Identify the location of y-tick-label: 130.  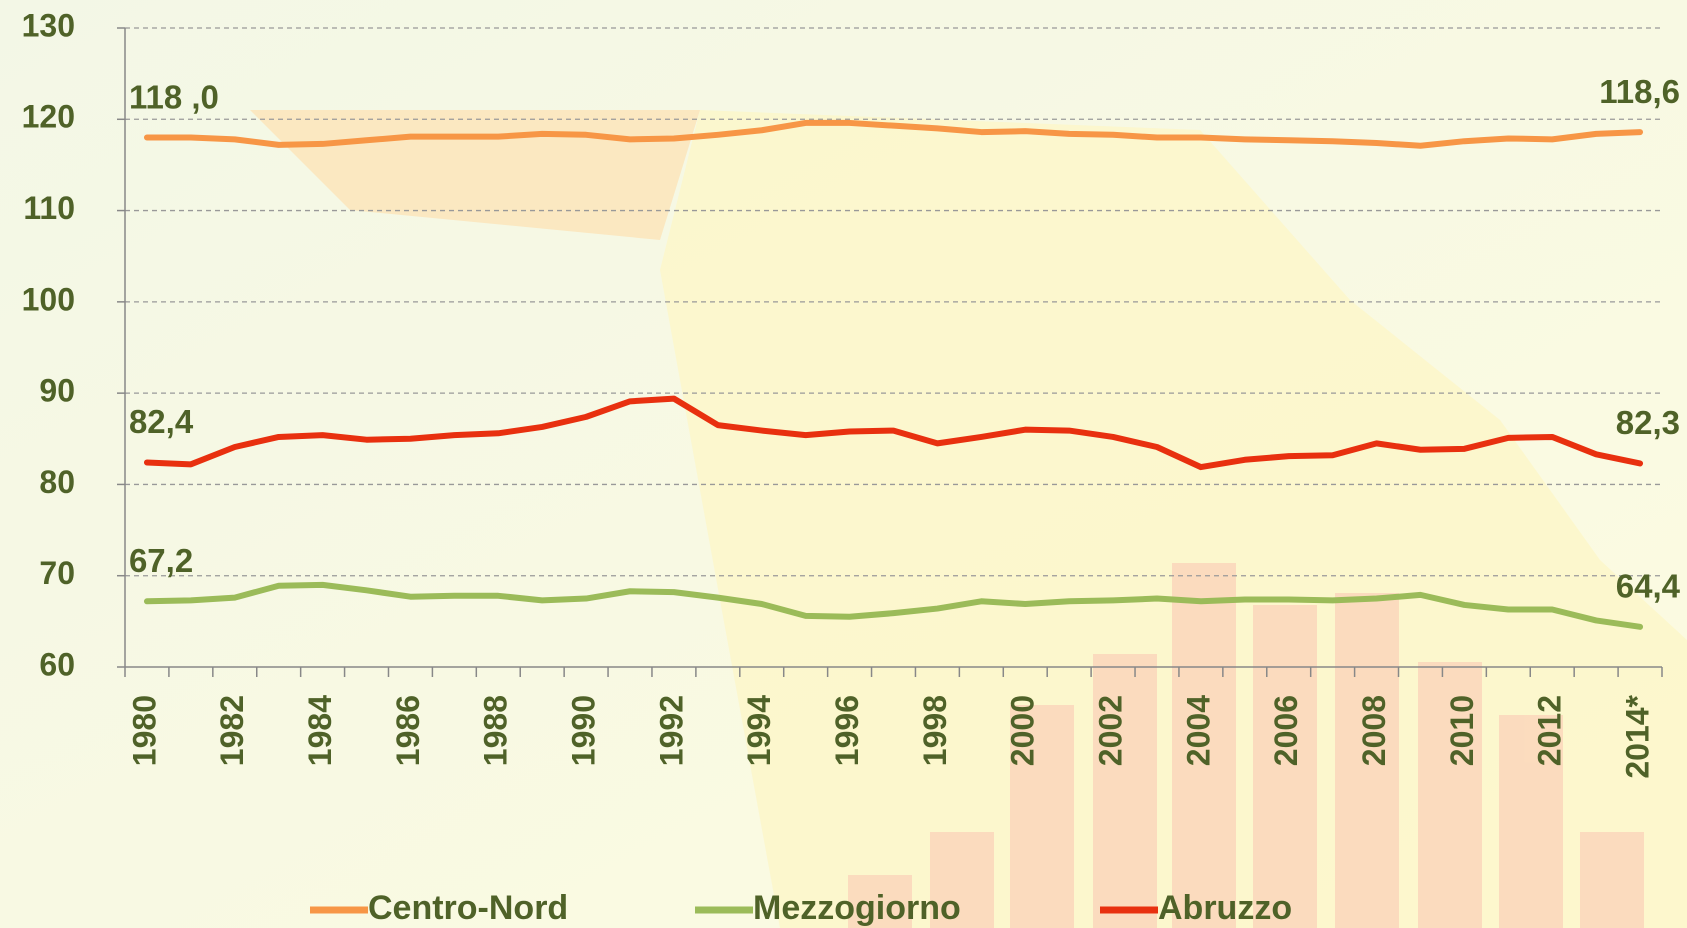
(48, 25).